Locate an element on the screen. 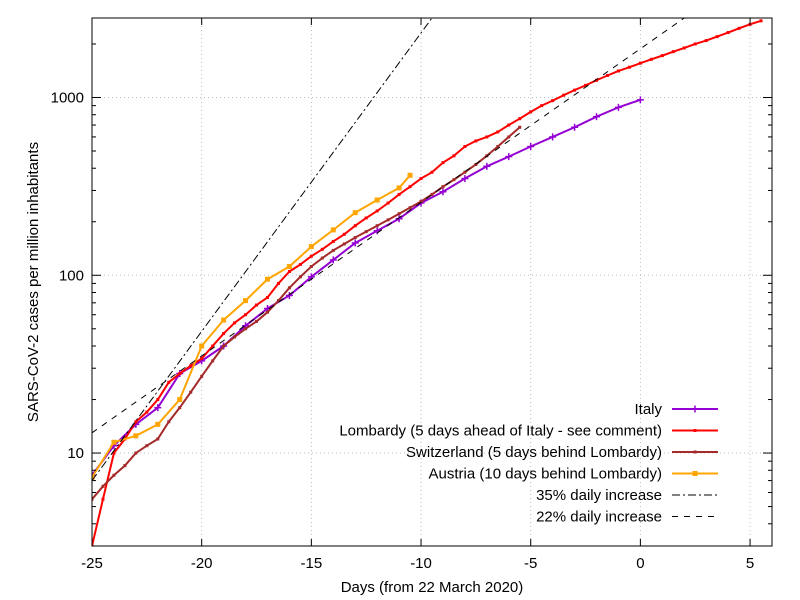  y-axis-label: SARS-CoV-2 cases per million inhabitants is located at coordinates (33, 282).